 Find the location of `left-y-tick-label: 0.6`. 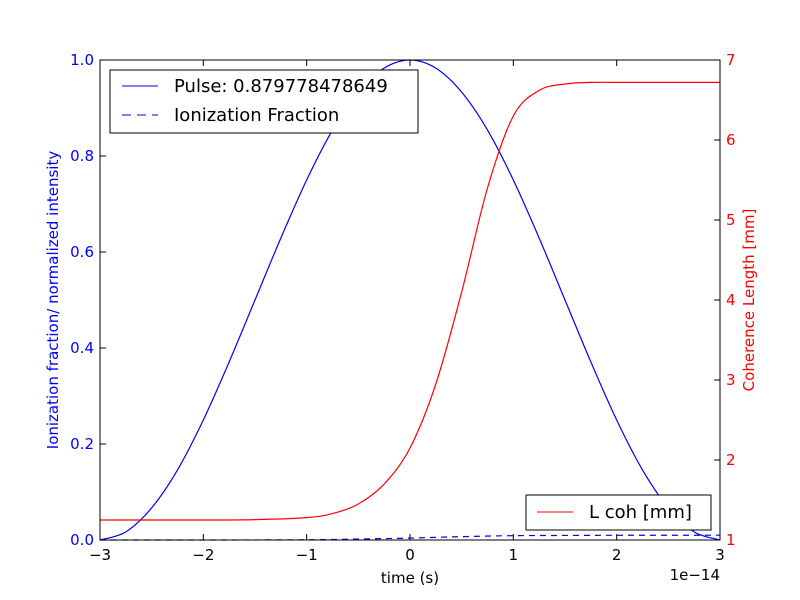

left-y-tick-label: 0.6 is located at coordinates (82, 252).